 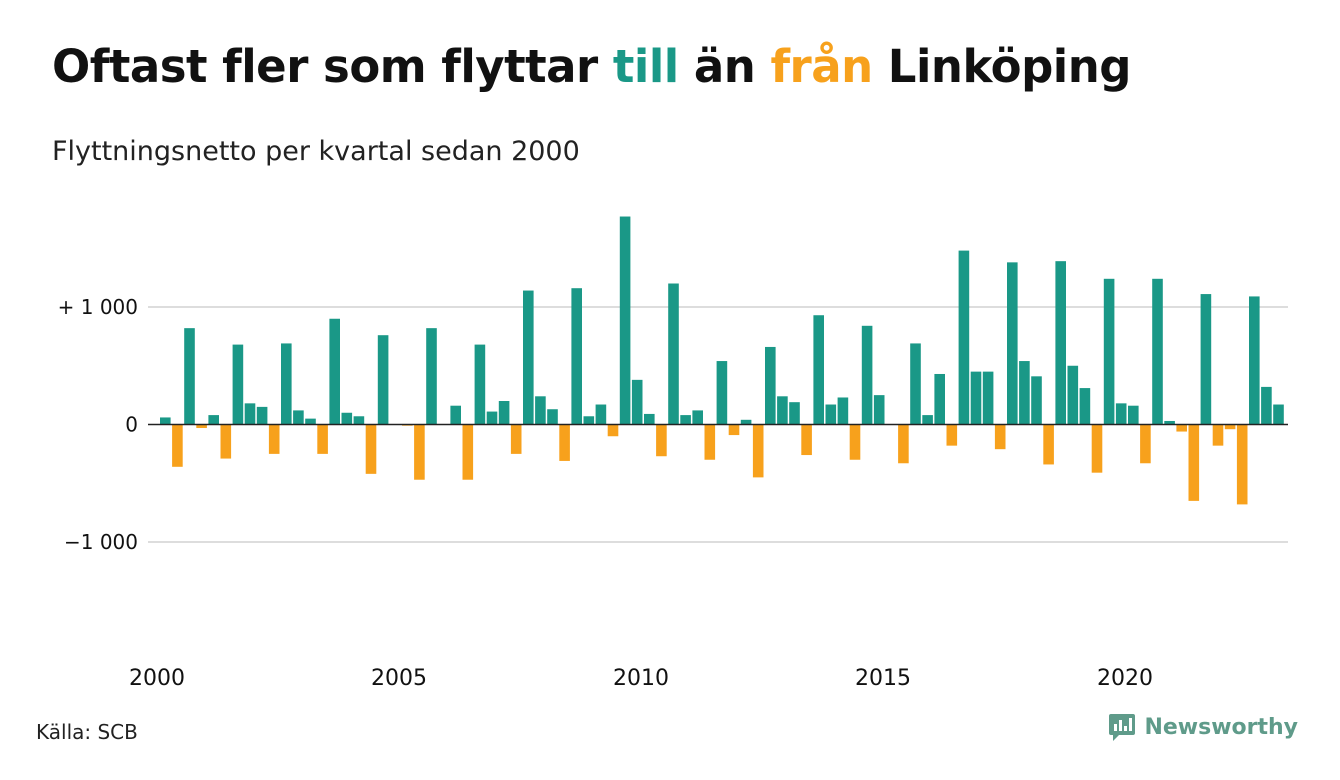 What do you see at coordinates (101, 542) in the screenshot?
I see `y-tick-label: −1 000` at bounding box center [101, 542].